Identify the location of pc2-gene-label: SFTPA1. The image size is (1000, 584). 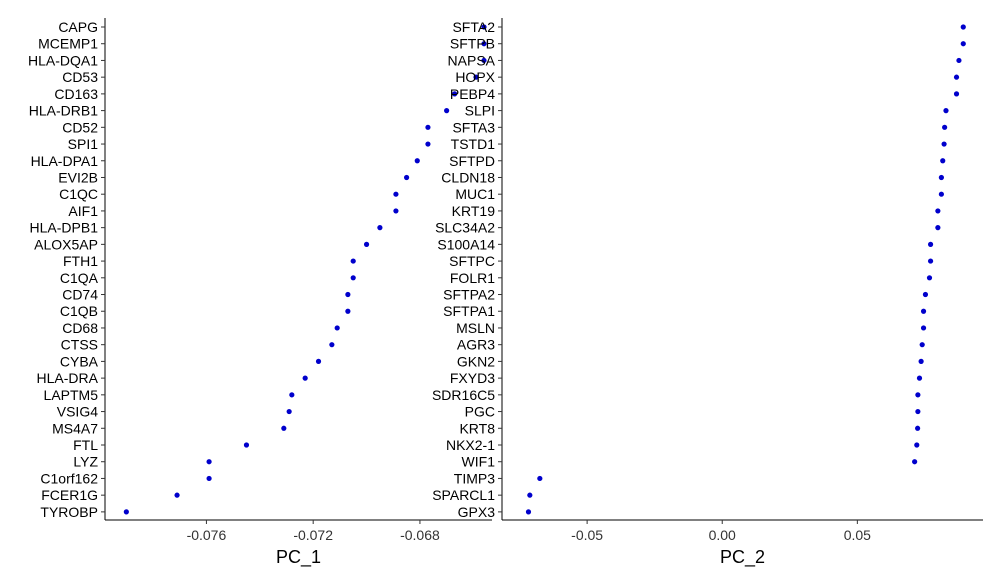
(469, 311).